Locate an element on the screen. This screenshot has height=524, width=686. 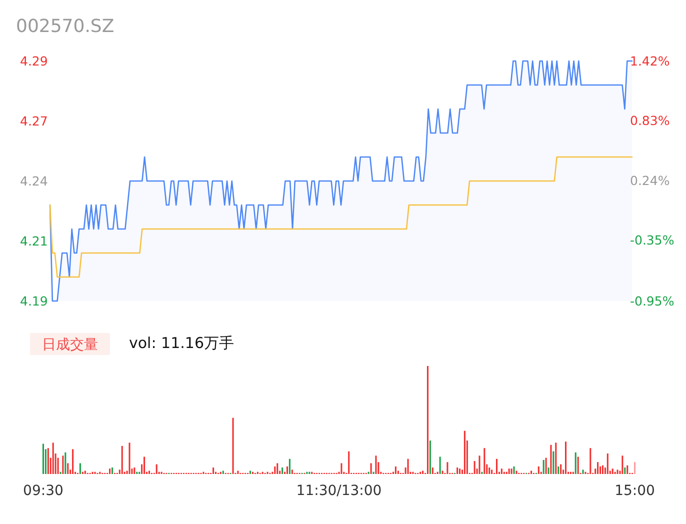
y-tick-label: 4.27 is located at coordinates (34, 121).